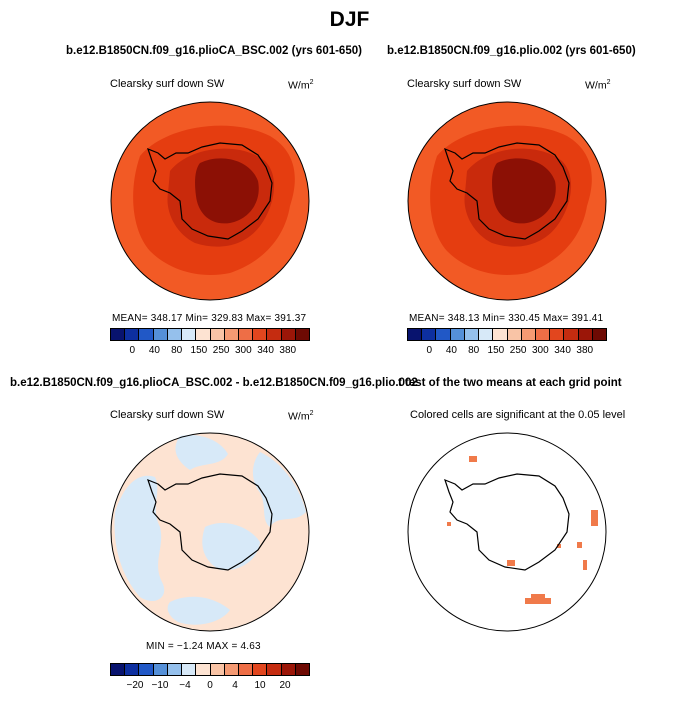 The width and height of the screenshot is (699, 717). I want to click on field-label-top-right: Clearsky surf down SW, so click(464, 84).